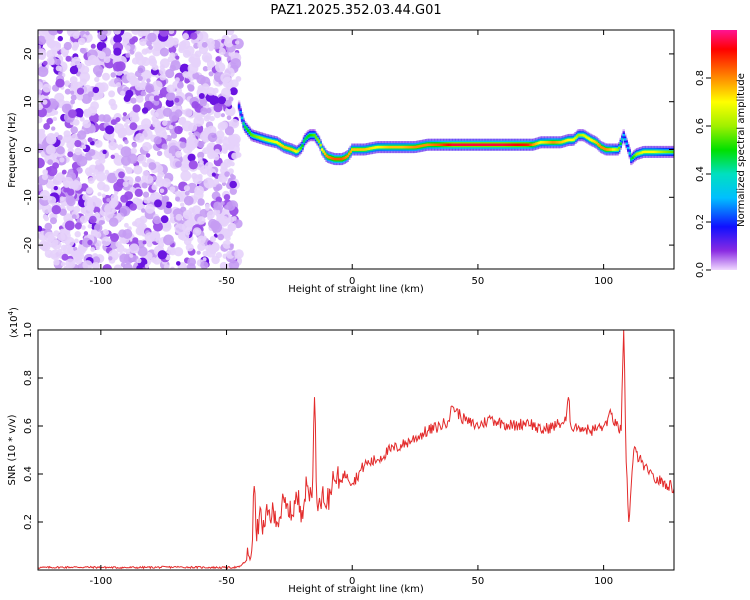 The width and height of the screenshot is (750, 600). Describe the element at coordinates (226, 581) in the screenshot. I see `x-tick-label: -50` at that location.